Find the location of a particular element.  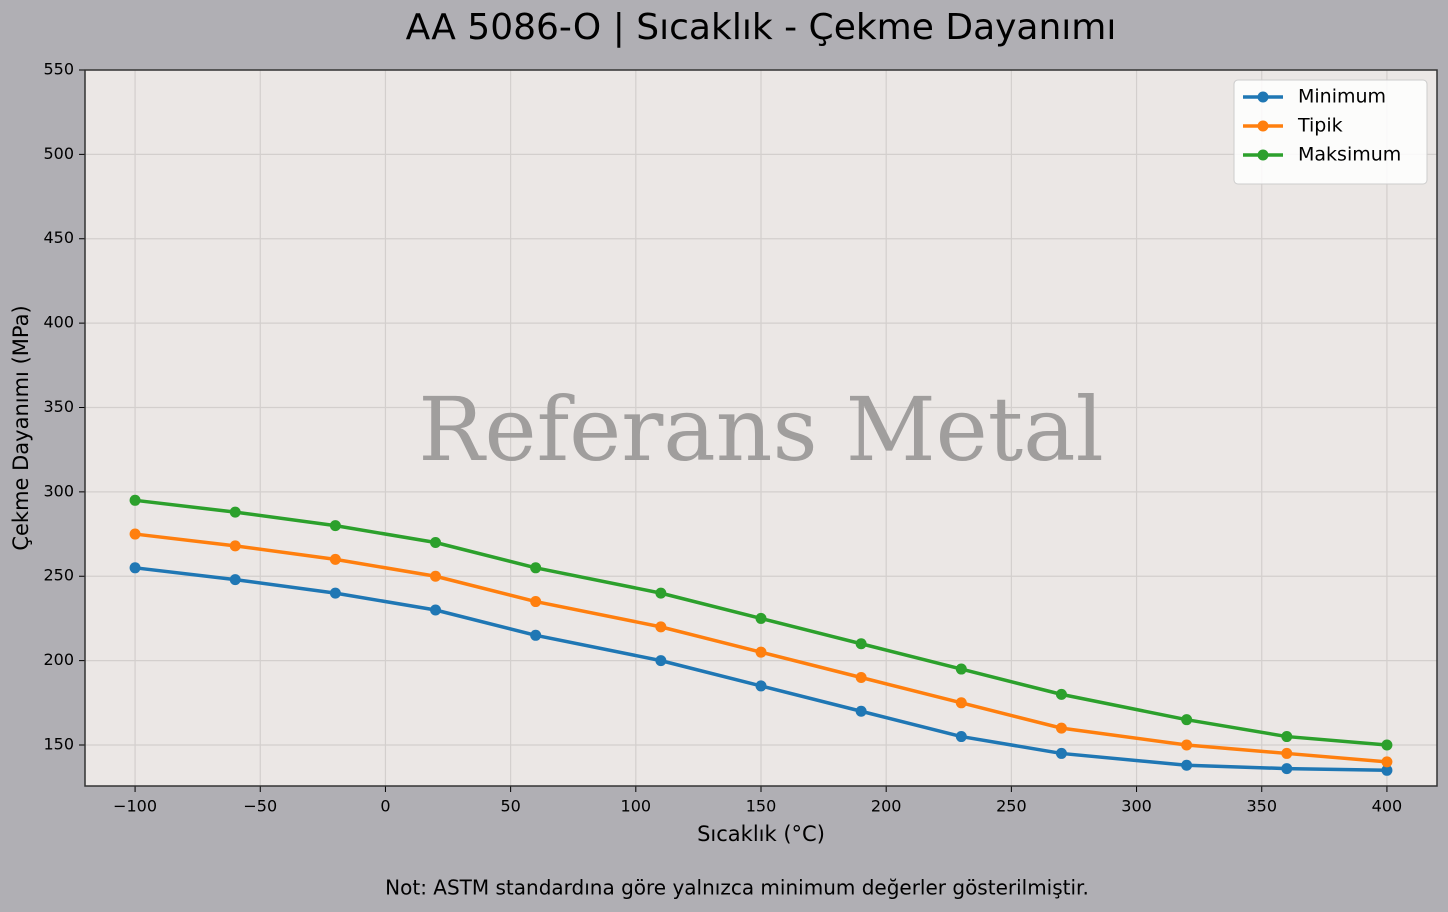

x-axis-label: Sıcaklık (°C) is located at coordinates (761, 834).